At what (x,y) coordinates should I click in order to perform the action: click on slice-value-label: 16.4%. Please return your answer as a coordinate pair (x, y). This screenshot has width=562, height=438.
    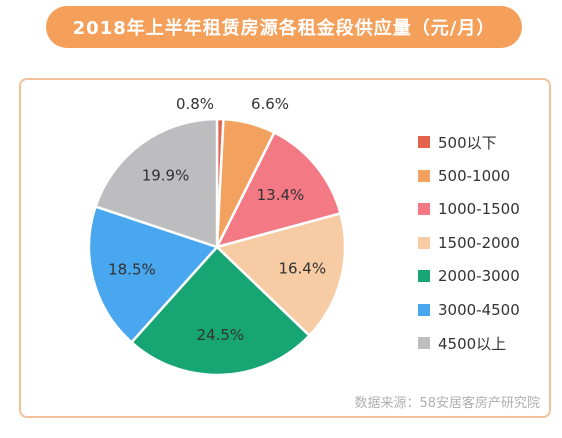
    Looking at the image, I should click on (302, 269).